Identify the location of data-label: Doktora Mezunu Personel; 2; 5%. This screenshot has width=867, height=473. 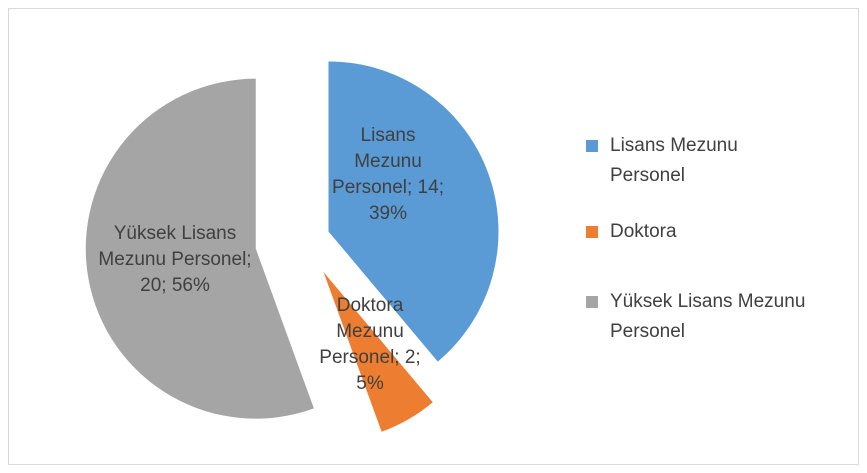
(370, 344).